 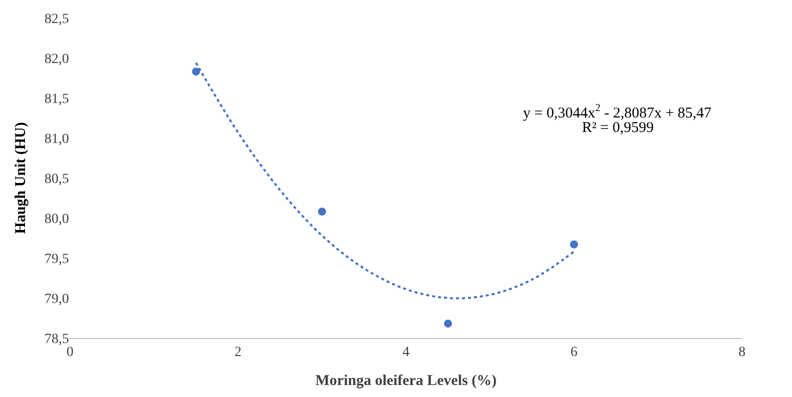 What do you see at coordinates (20, 178) in the screenshot?
I see `y-axis-title: Haugh Unit (HU)` at bounding box center [20, 178].